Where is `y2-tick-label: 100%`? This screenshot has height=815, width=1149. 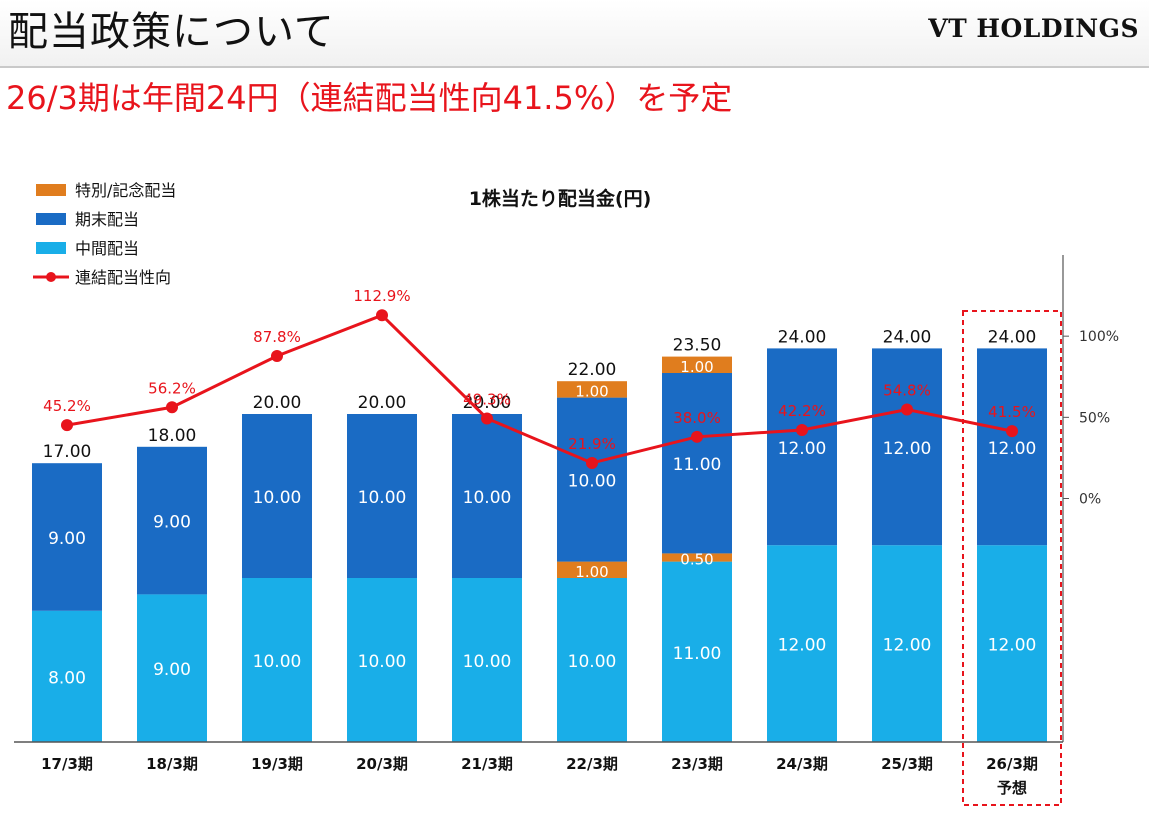 y2-tick-label: 100% is located at coordinates (1099, 337).